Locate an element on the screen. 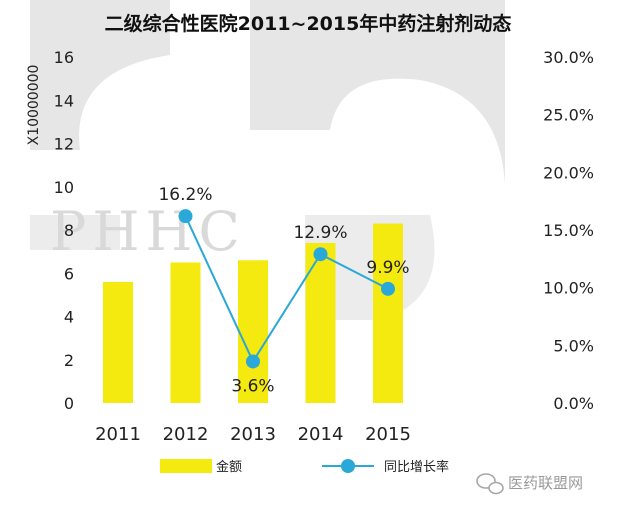 The image size is (618, 519). x-axis-ticks: 2011 2012 2013 2014 2015 is located at coordinates (253, 434).